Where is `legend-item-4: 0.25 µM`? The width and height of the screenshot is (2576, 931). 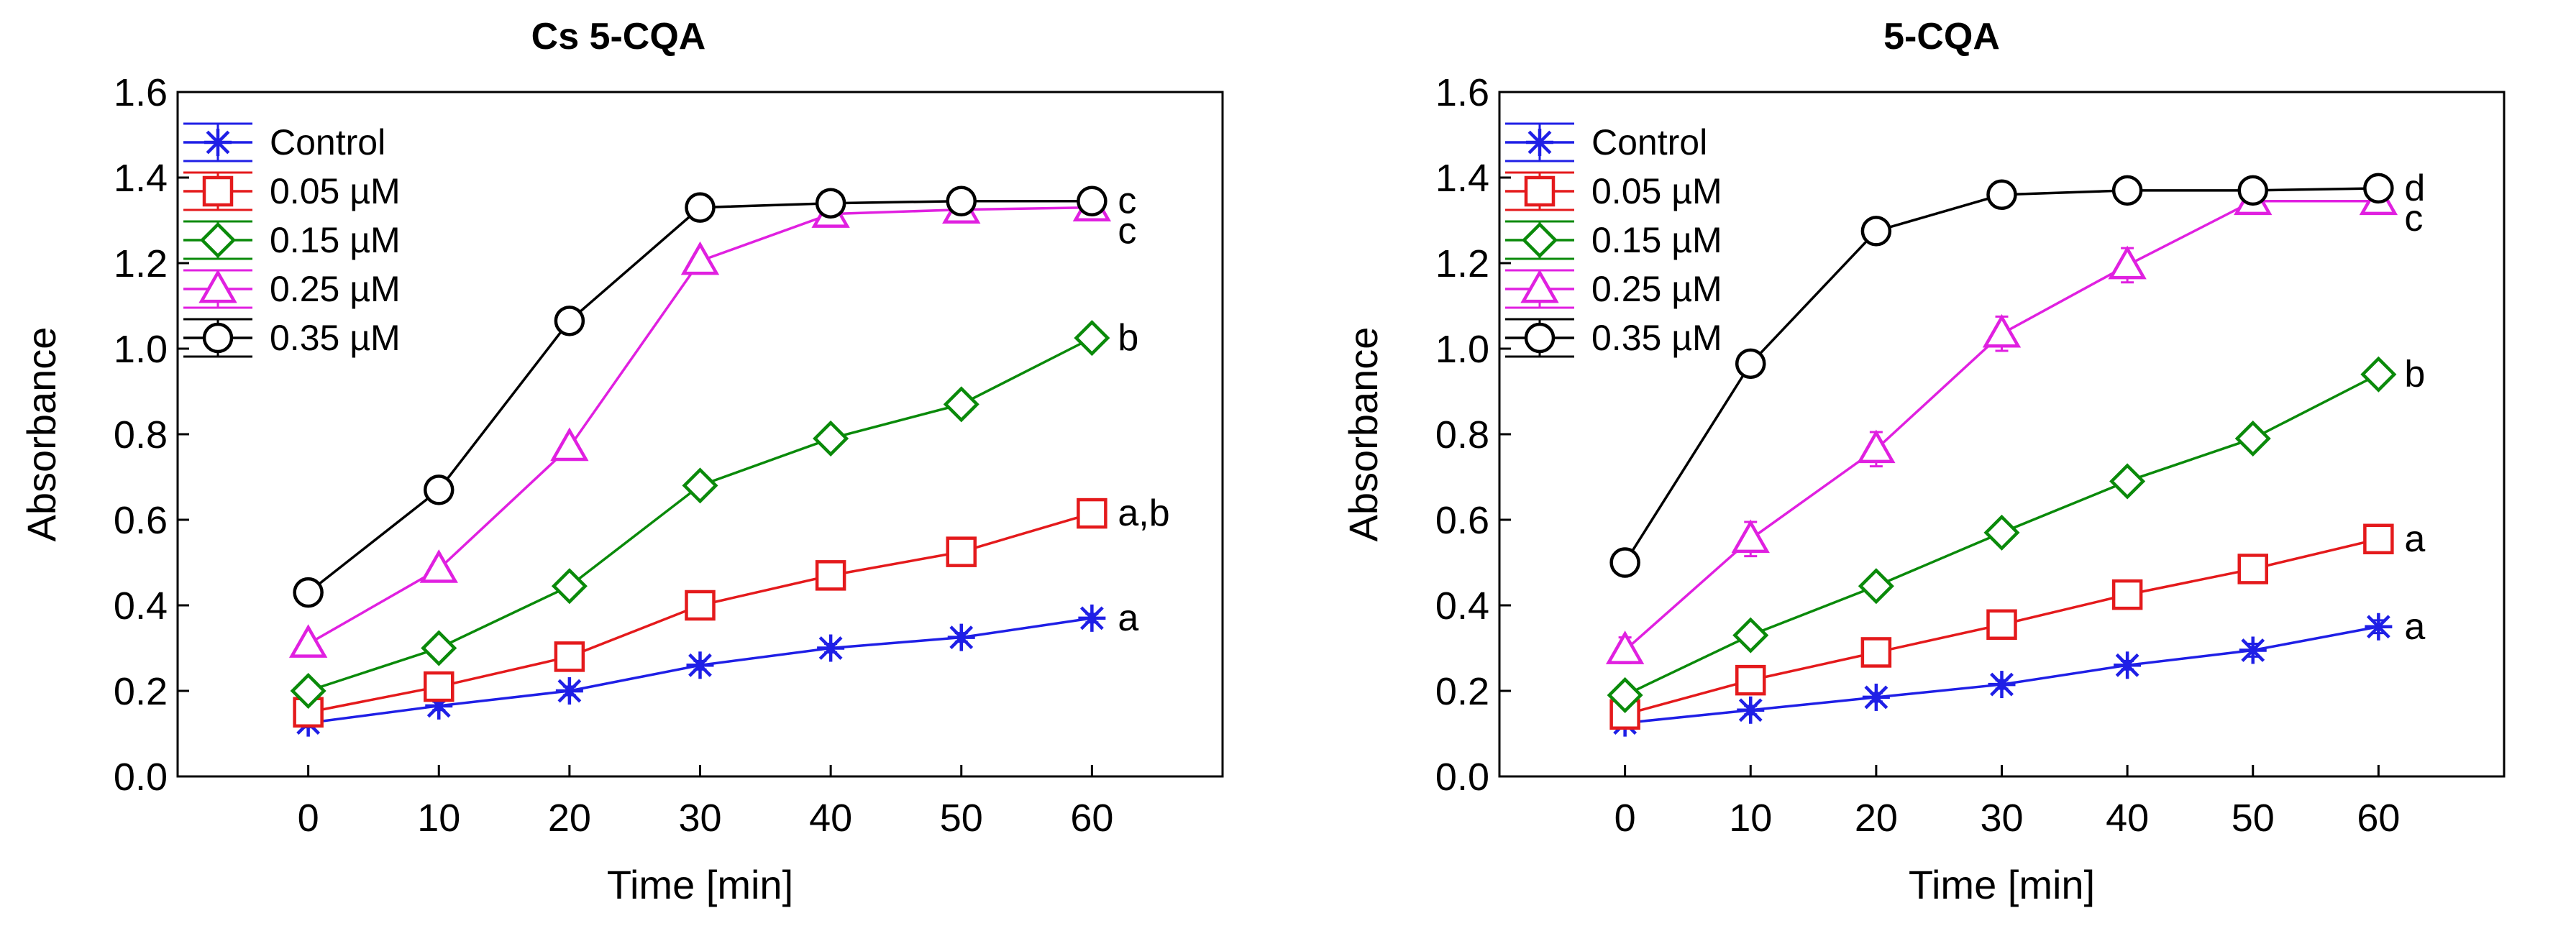
legend-item-4: 0.25 µM is located at coordinates (292, 289).